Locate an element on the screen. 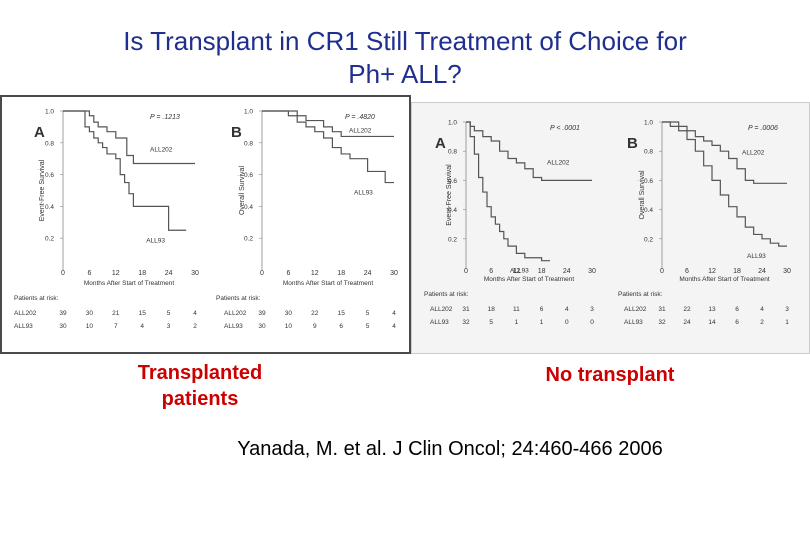  risk-value: 18 is located at coordinates (492, 309).